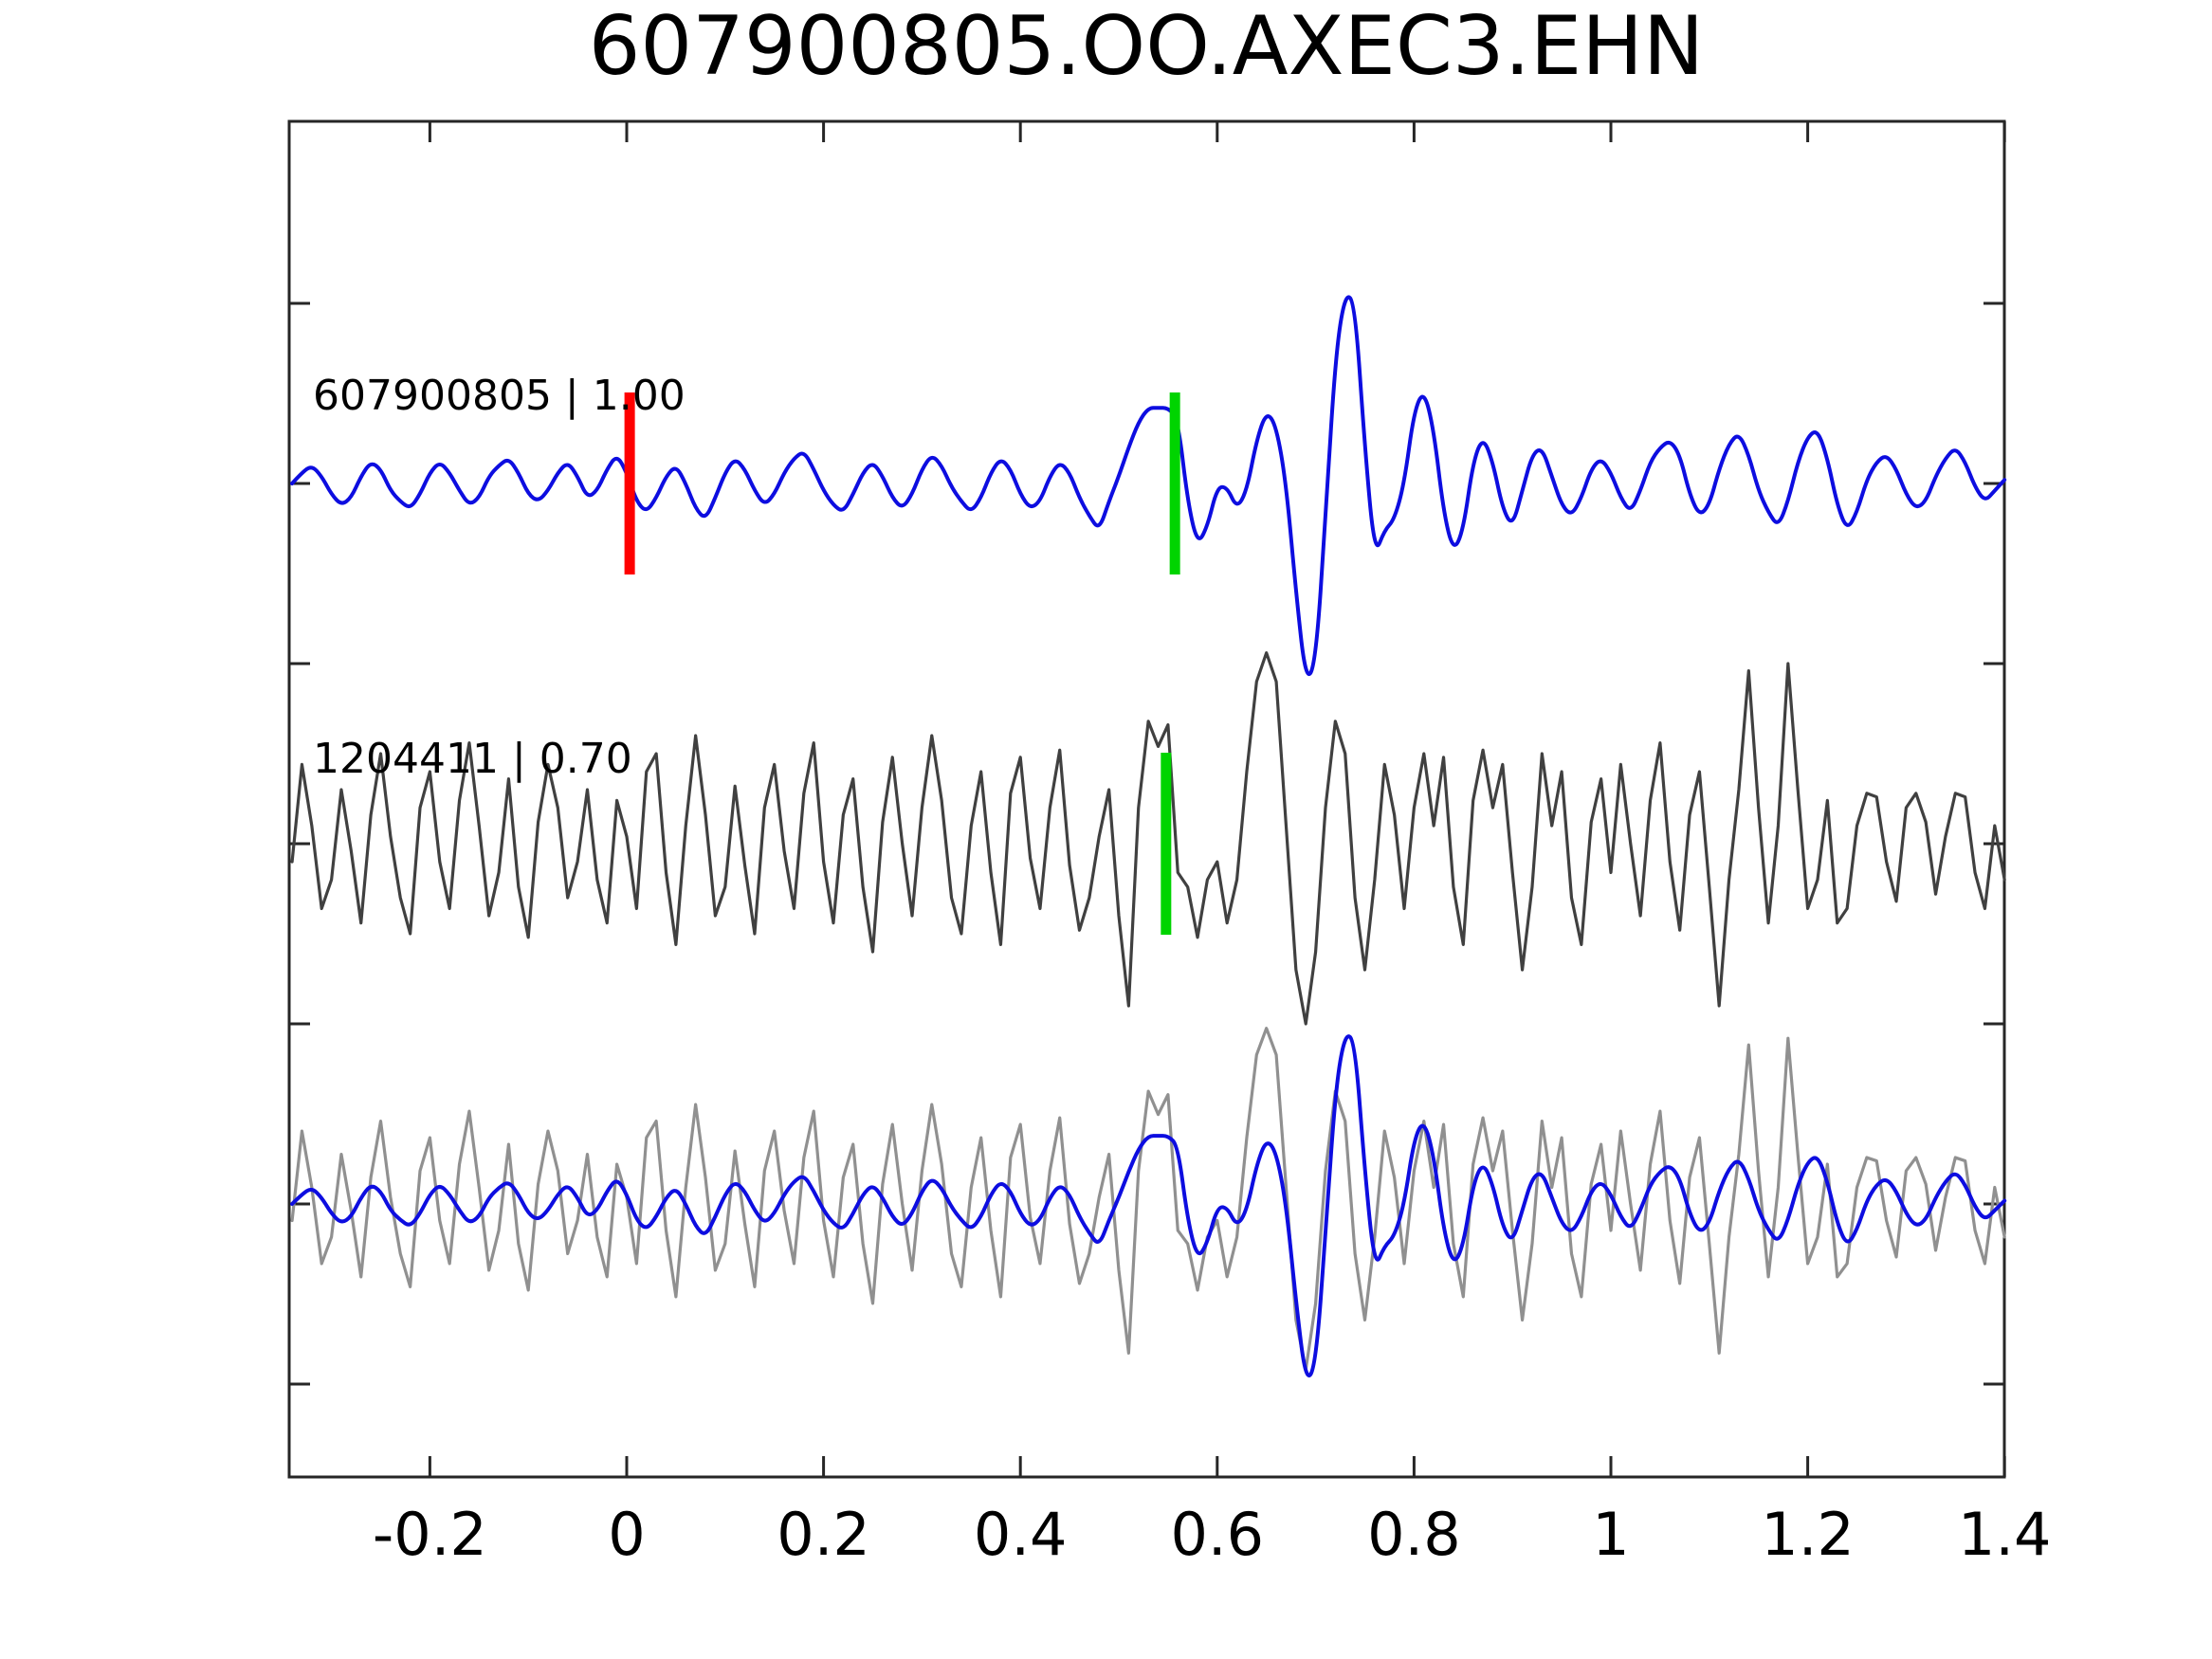 The image size is (2212, 1659). Describe the element at coordinates (823, 1534) in the screenshot. I see `x-tick-label: 0.2` at that location.